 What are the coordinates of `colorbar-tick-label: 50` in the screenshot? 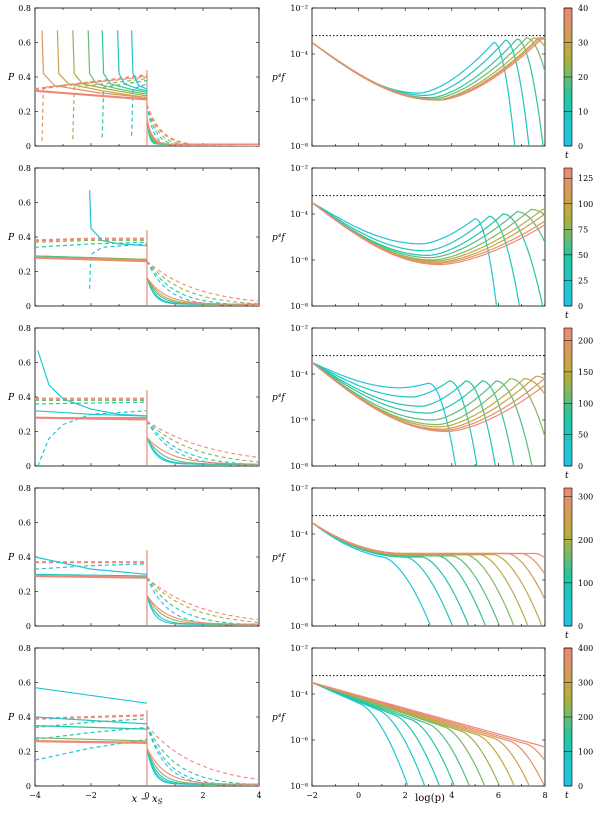 It's located at (583, 435).